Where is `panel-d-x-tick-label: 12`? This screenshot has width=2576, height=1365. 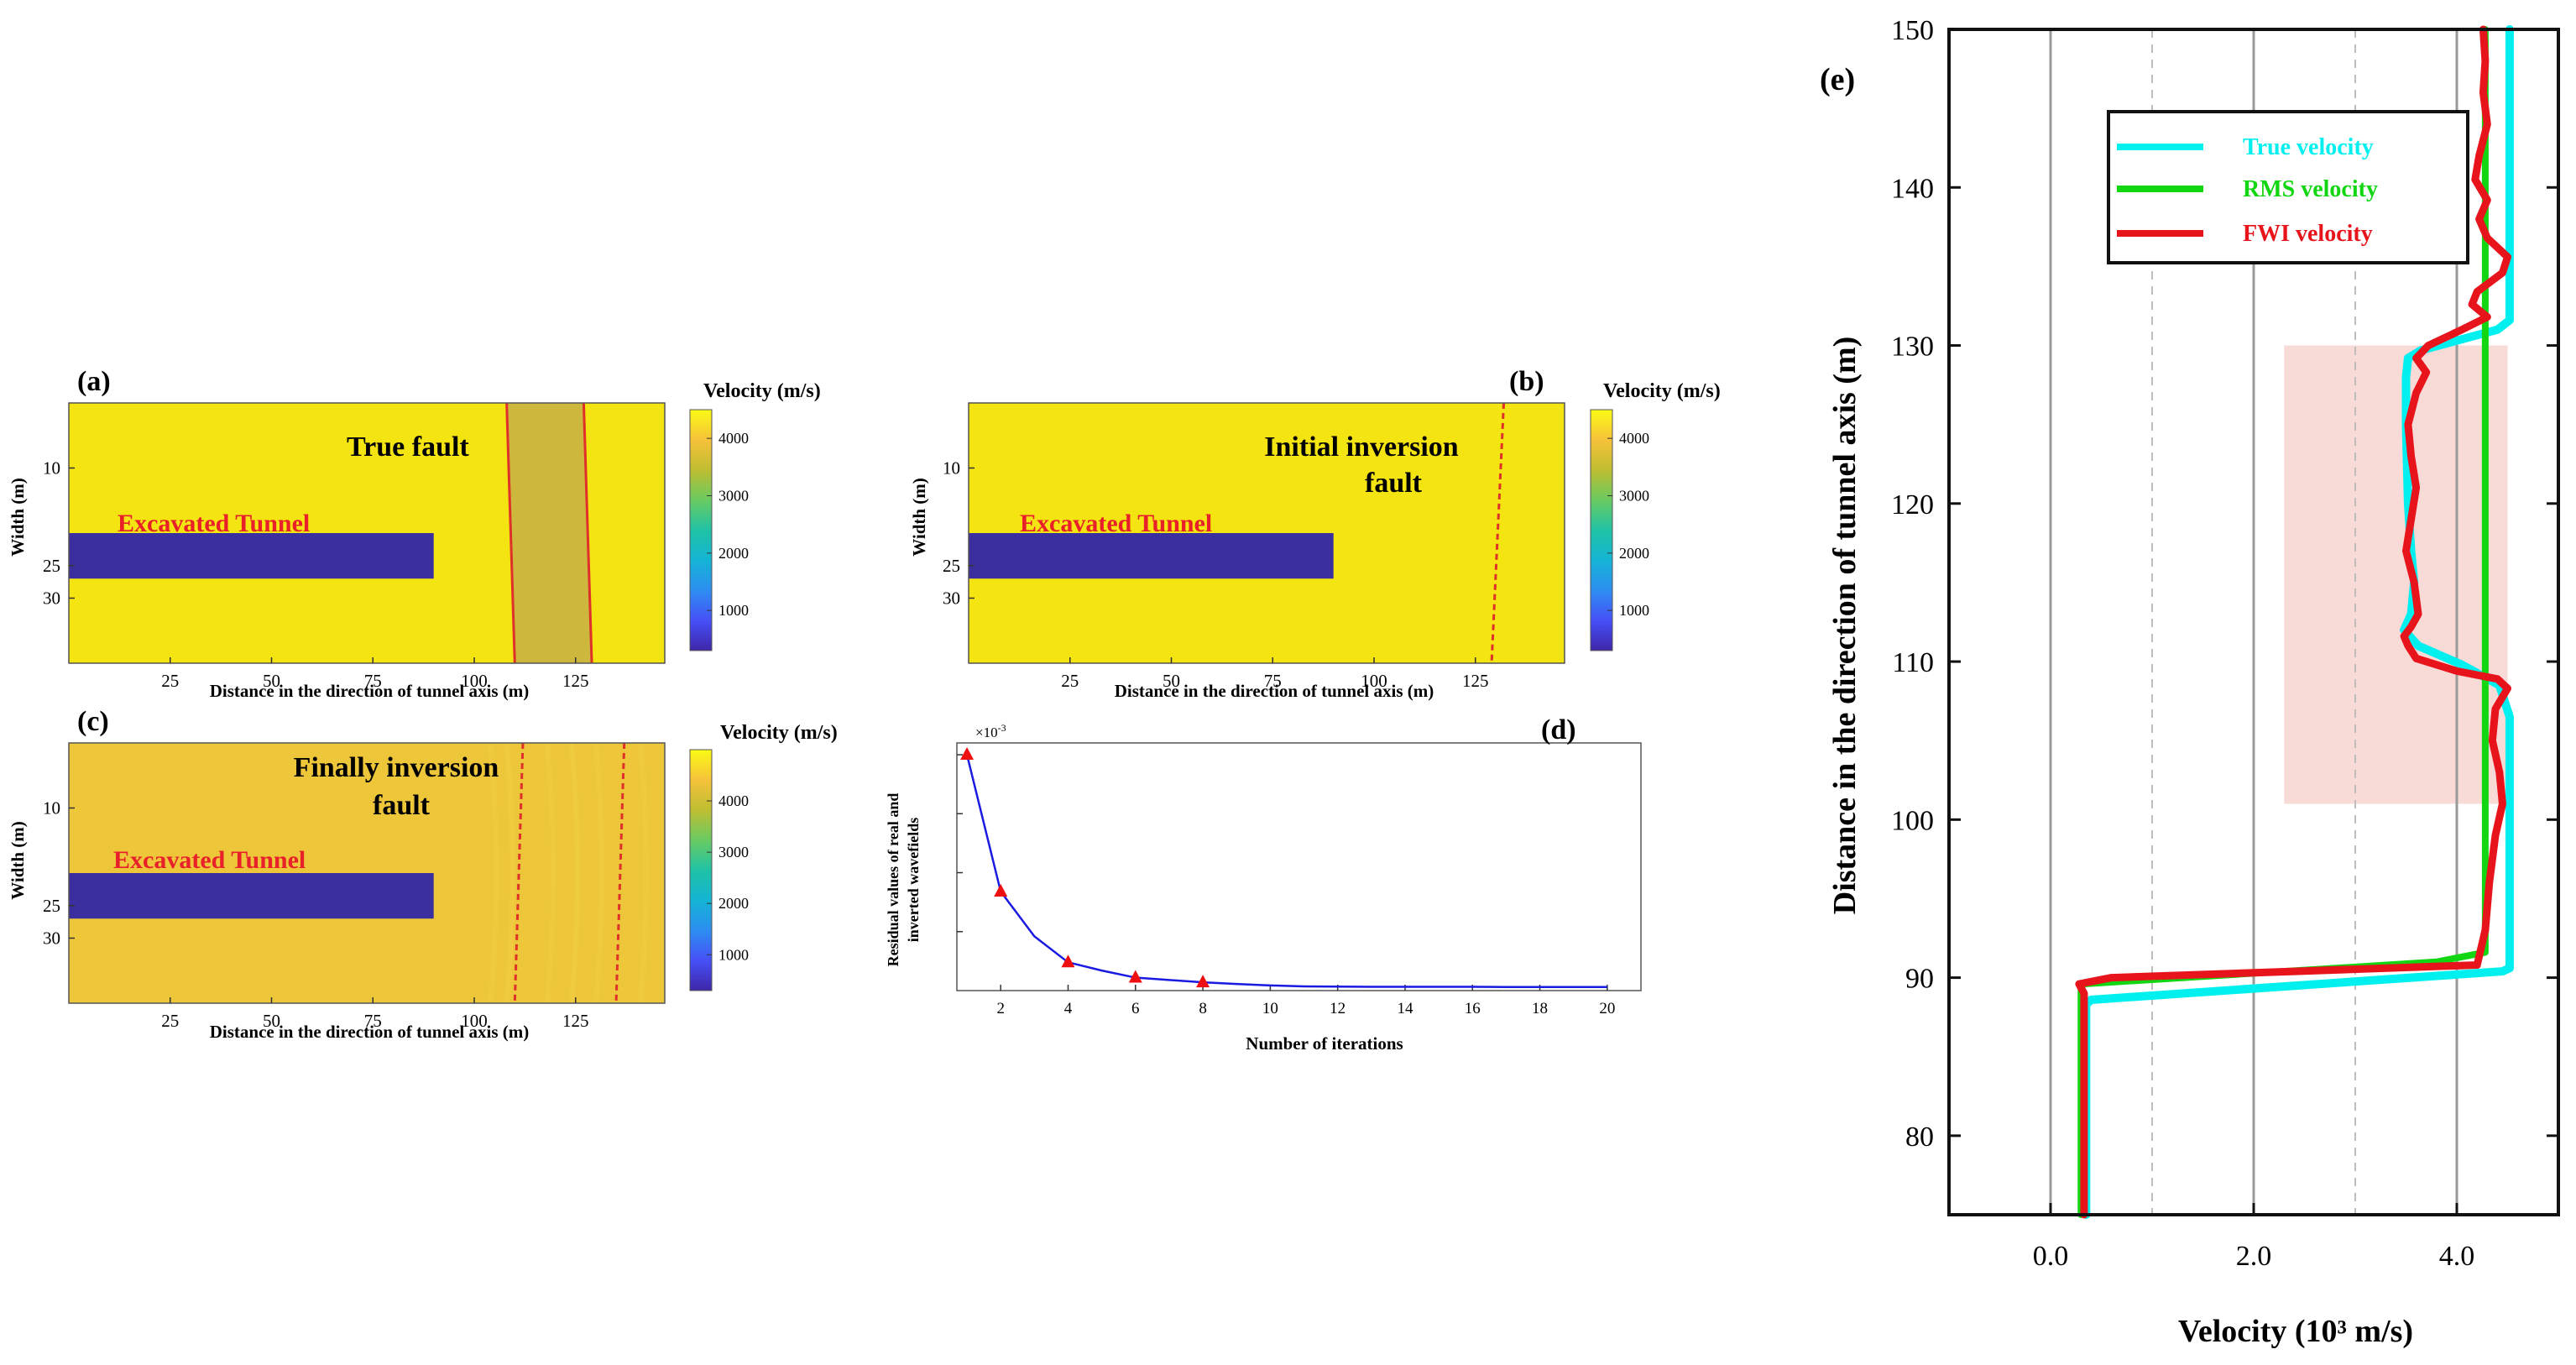
panel-d-x-tick-label: 12 is located at coordinates (1337, 1008).